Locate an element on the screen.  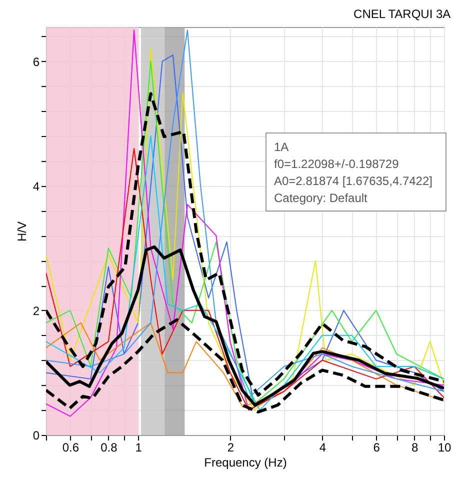
y-tick-label: 0 is located at coordinates (36, 435).